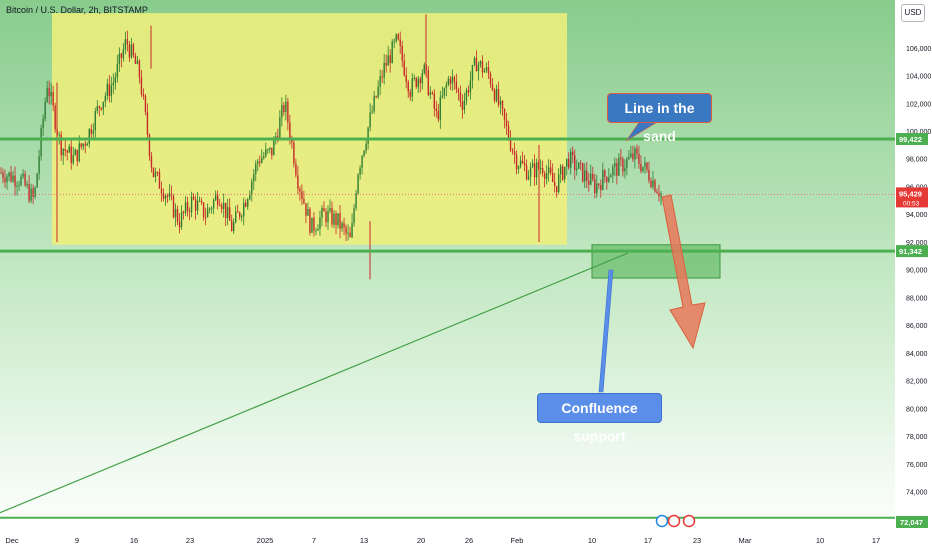 This screenshot has width=932, height=550. Describe the element at coordinates (662, 521) in the screenshot. I see `event-marker-lightning-icon` at that location.